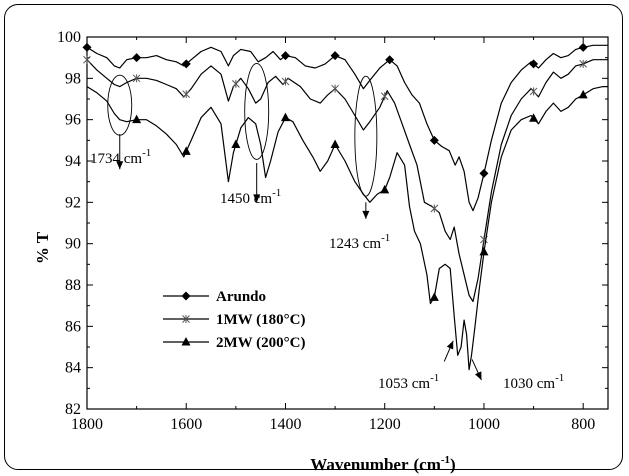 Image resolution: width=629 pixels, height=476 pixels. I want to click on y-tick-label: 86, so click(73, 326).